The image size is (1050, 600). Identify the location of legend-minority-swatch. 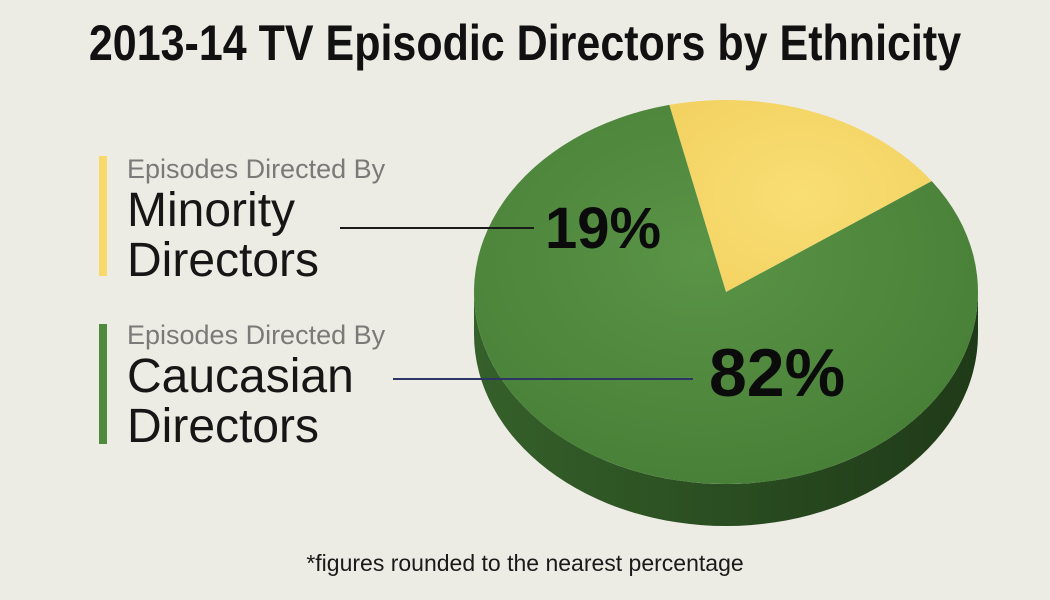
(103, 216).